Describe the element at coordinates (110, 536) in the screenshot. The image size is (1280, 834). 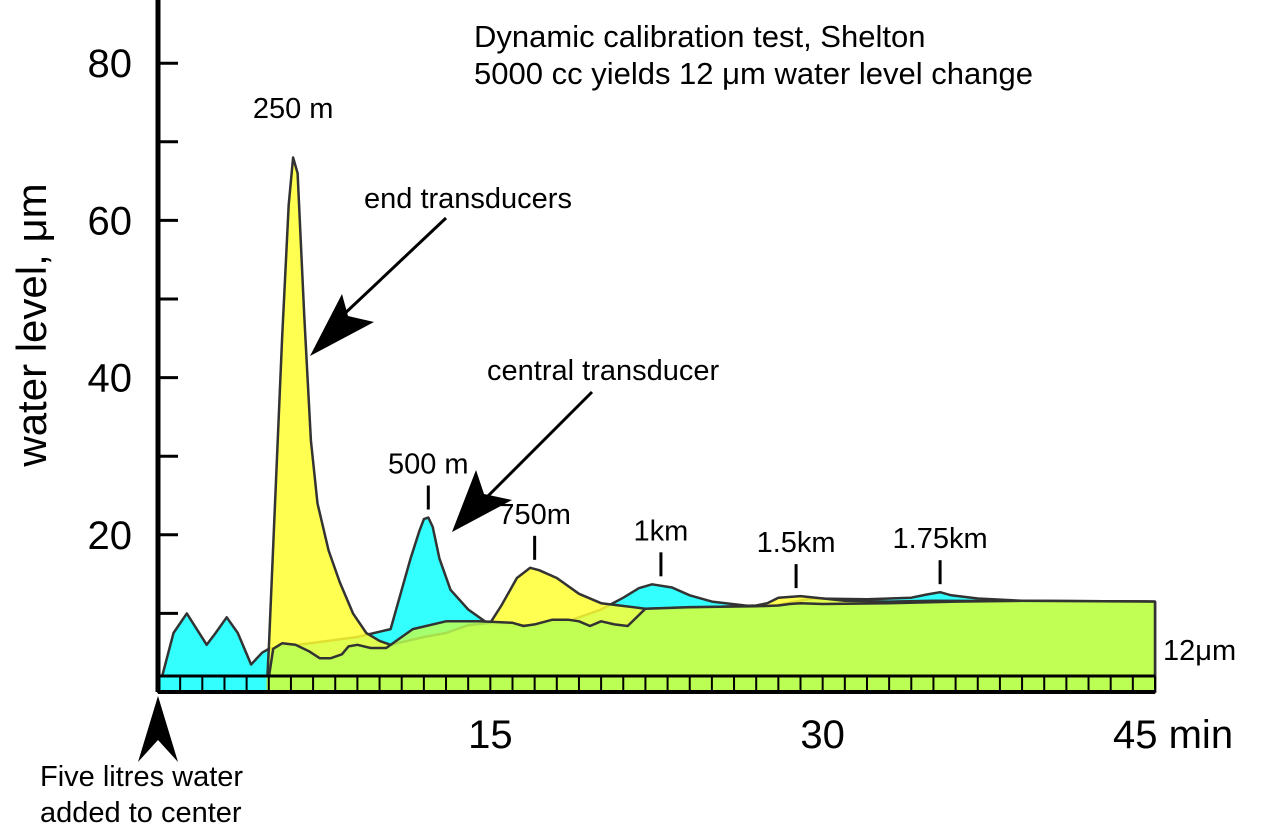
I see `y-tick-label: 20` at that location.